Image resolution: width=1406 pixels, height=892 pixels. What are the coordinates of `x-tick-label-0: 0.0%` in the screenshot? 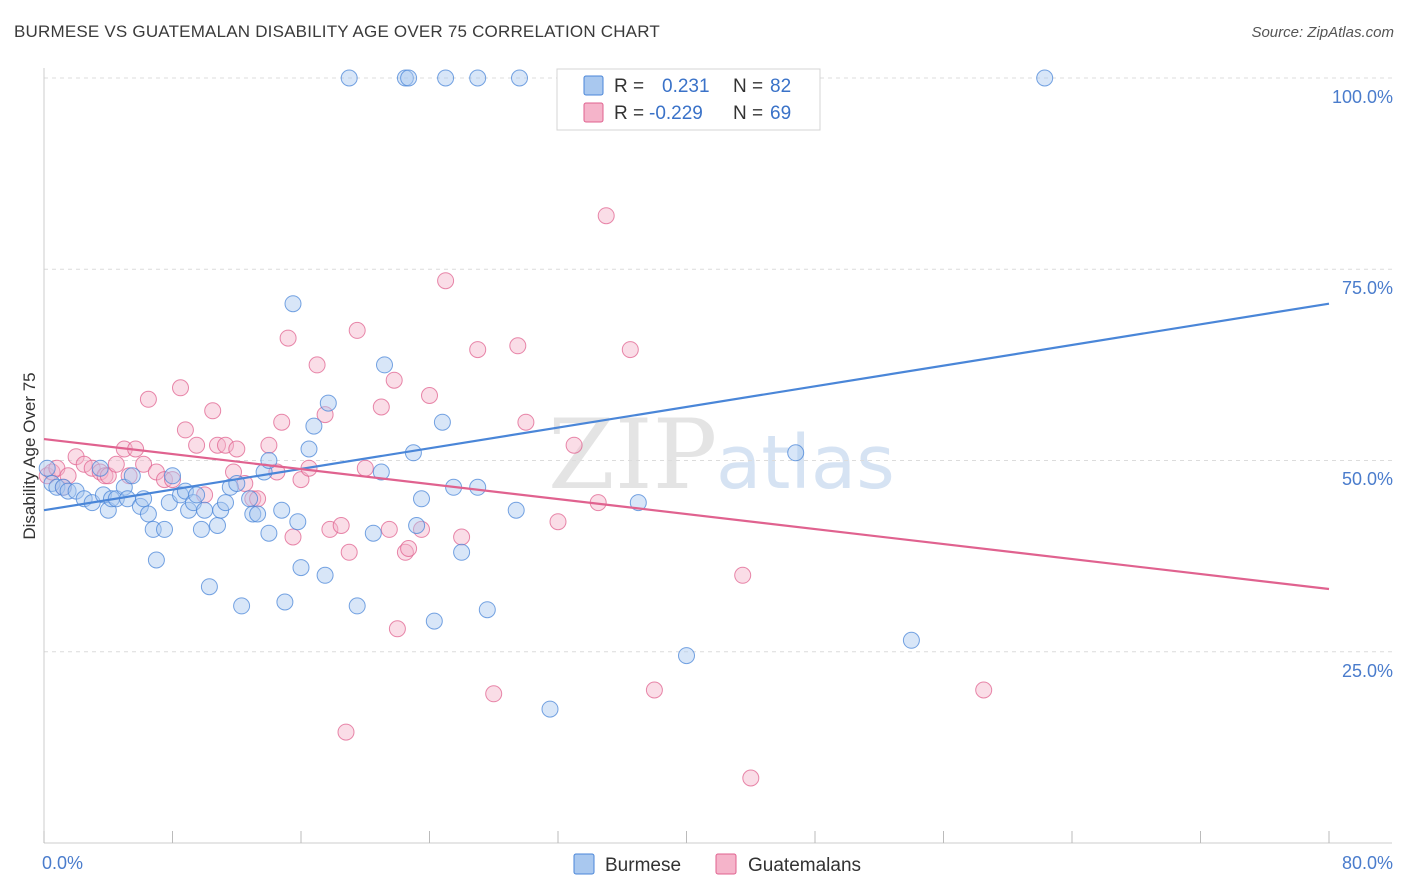 It's located at (62, 863).